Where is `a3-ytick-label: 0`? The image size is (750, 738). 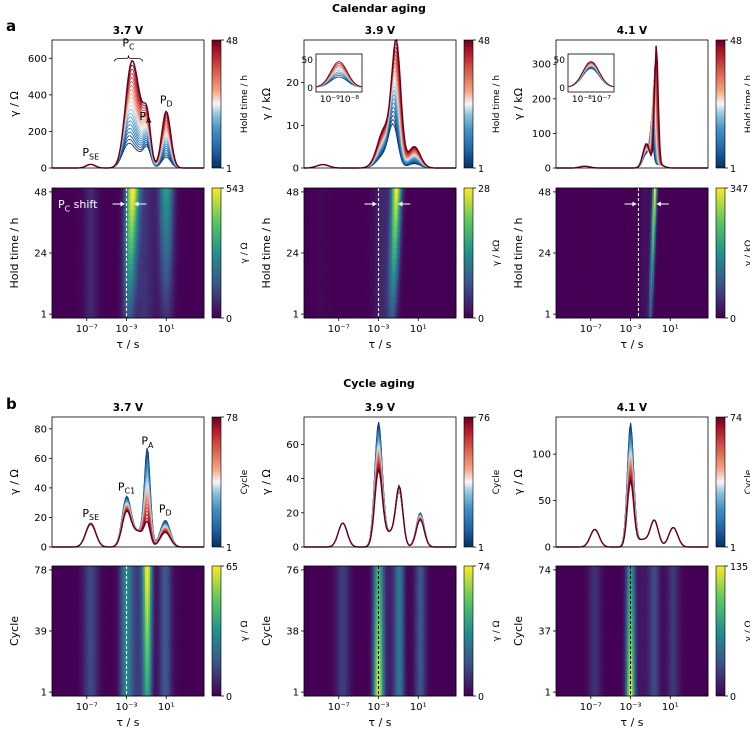 a3-ytick-label: 0 is located at coordinates (548, 169).